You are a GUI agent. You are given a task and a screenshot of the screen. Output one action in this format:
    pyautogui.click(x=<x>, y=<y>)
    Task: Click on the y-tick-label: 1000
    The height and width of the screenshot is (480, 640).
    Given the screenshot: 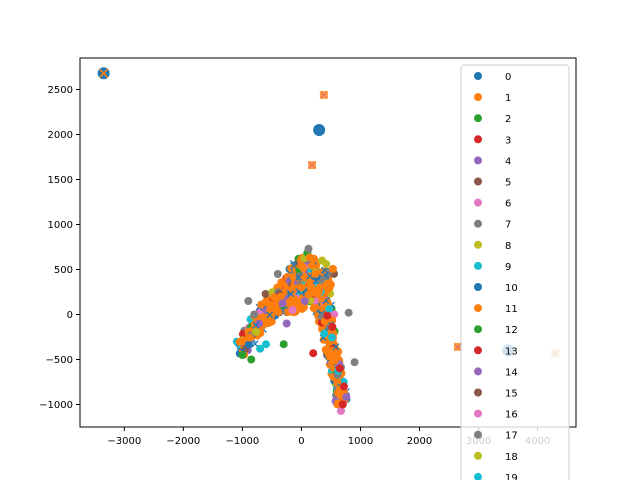 What is the action you would take?
    pyautogui.click(x=60, y=225)
    